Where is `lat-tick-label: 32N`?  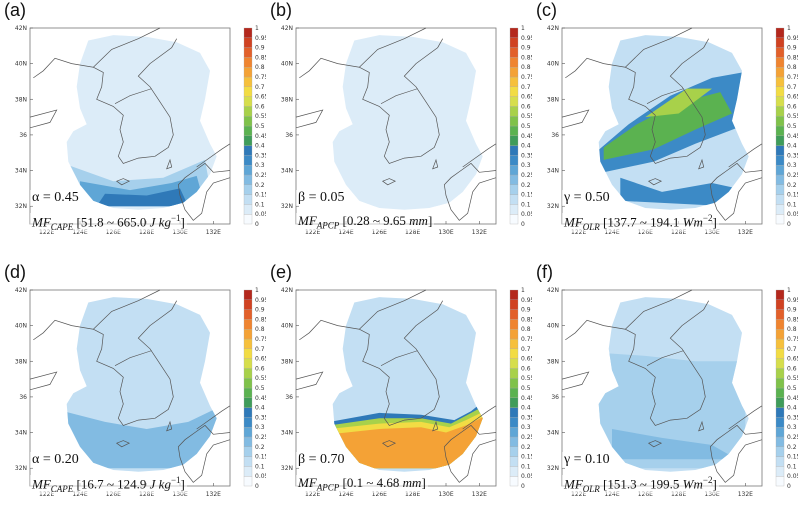
lat-tick-label: 32N is located at coordinates (553, 468).